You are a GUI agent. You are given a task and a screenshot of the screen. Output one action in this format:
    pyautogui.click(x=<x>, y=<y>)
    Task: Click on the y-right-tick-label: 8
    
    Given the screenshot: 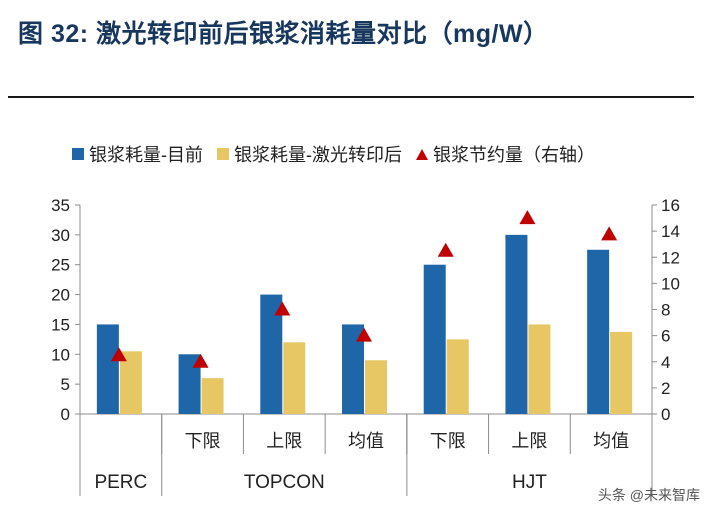 What is the action you would take?
    pyautogui.click(x=665, y=310)
    